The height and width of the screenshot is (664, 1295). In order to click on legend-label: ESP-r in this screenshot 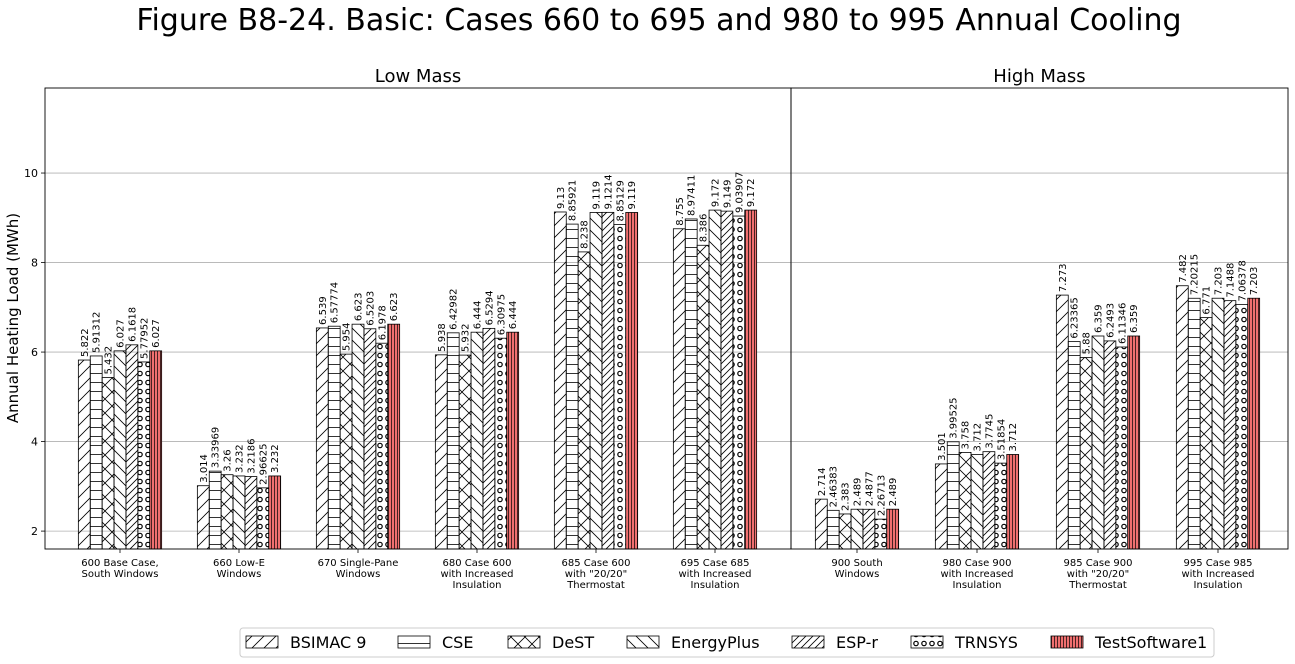, I will do `click(857, 642)`.